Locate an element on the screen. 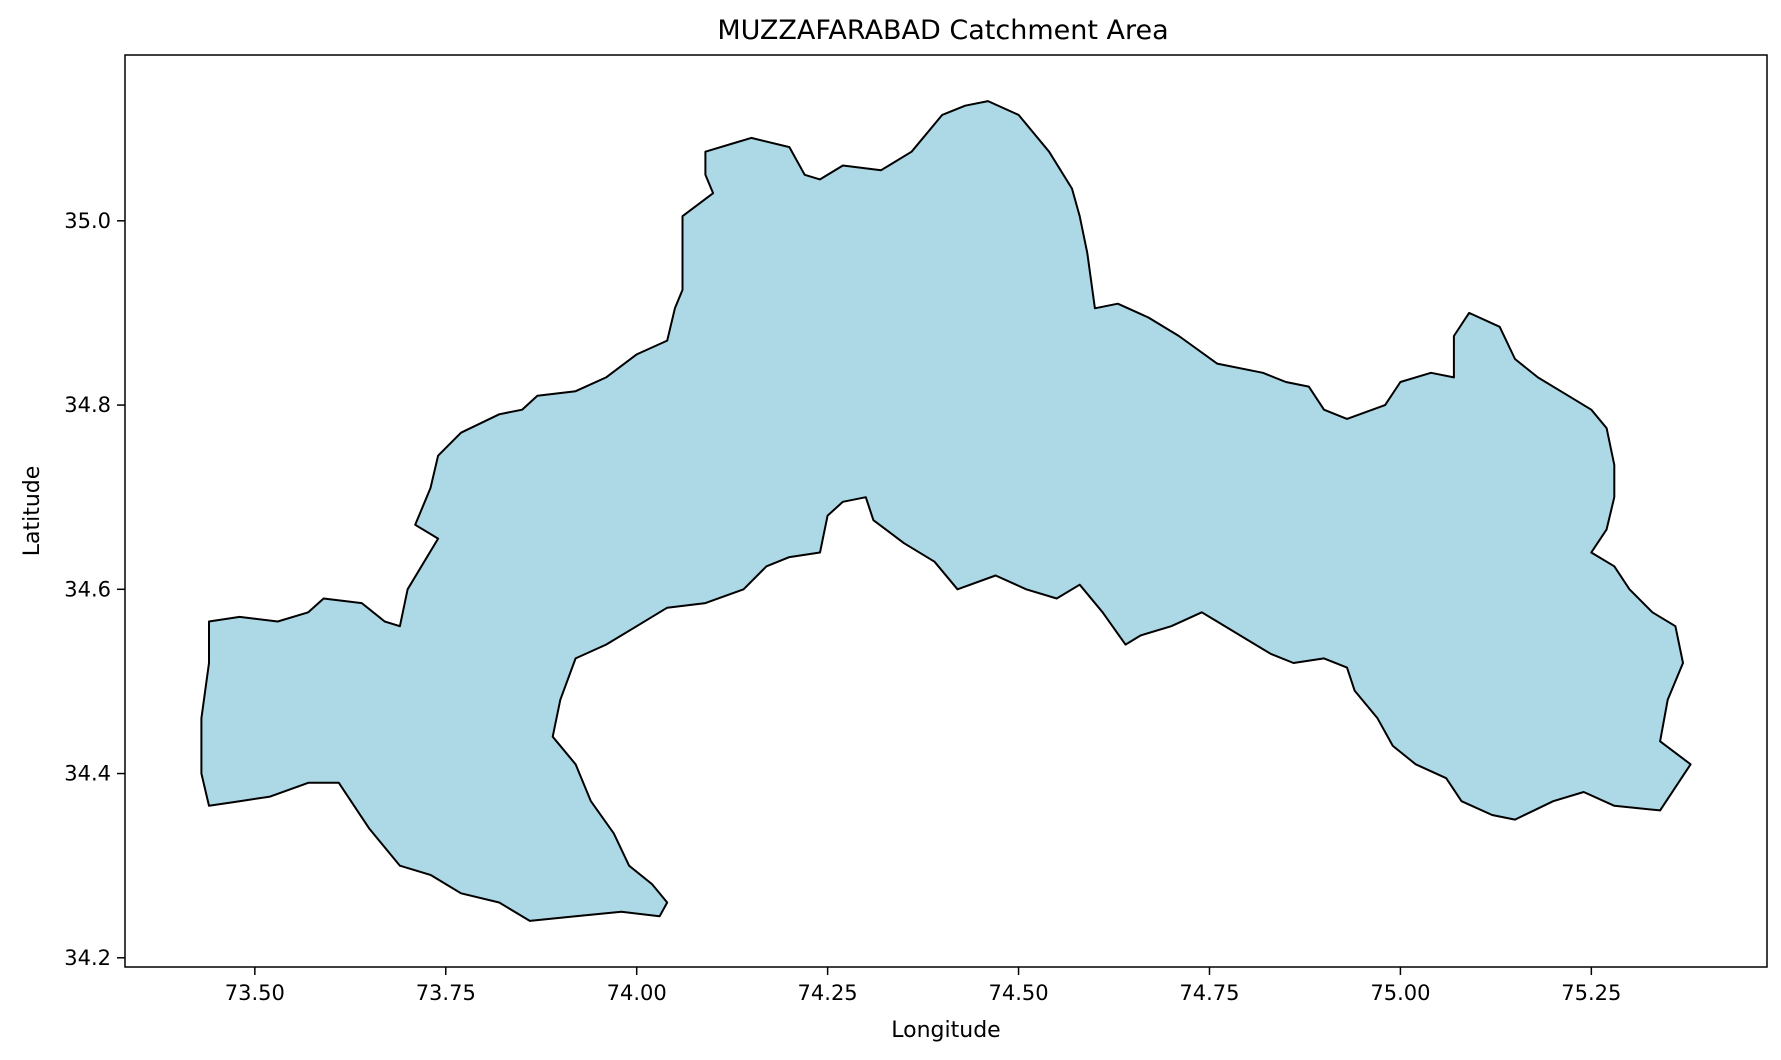 This screenshot has width=1781, height=1060. y-axis-label: Latitude is located at coordinates (32, 511).